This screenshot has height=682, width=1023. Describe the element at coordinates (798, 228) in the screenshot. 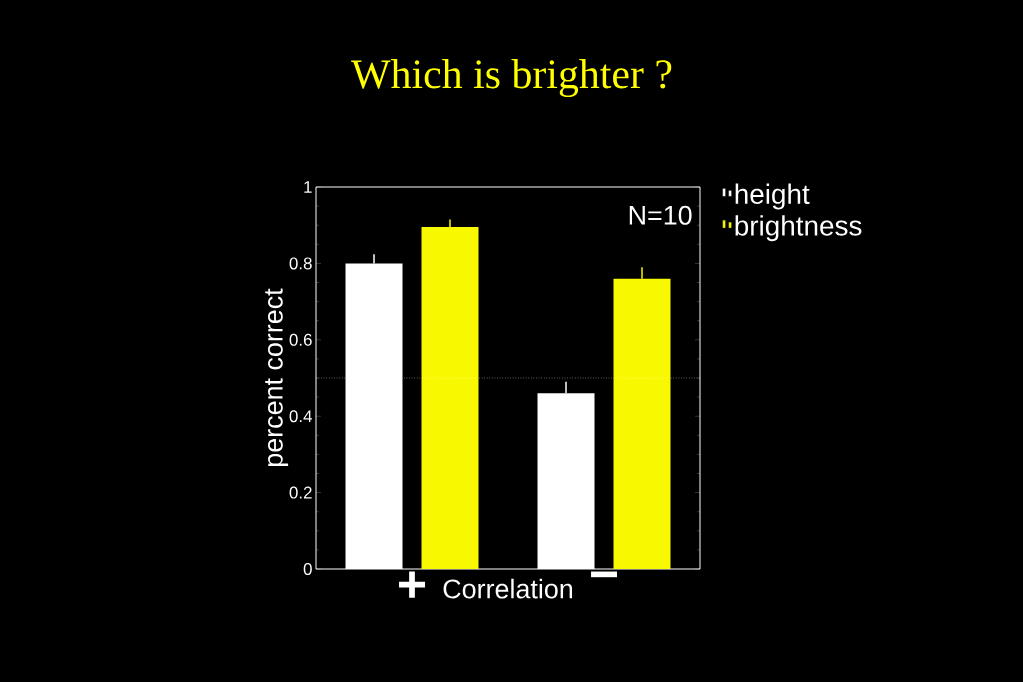

I see `legend-label: brightness` at that location.